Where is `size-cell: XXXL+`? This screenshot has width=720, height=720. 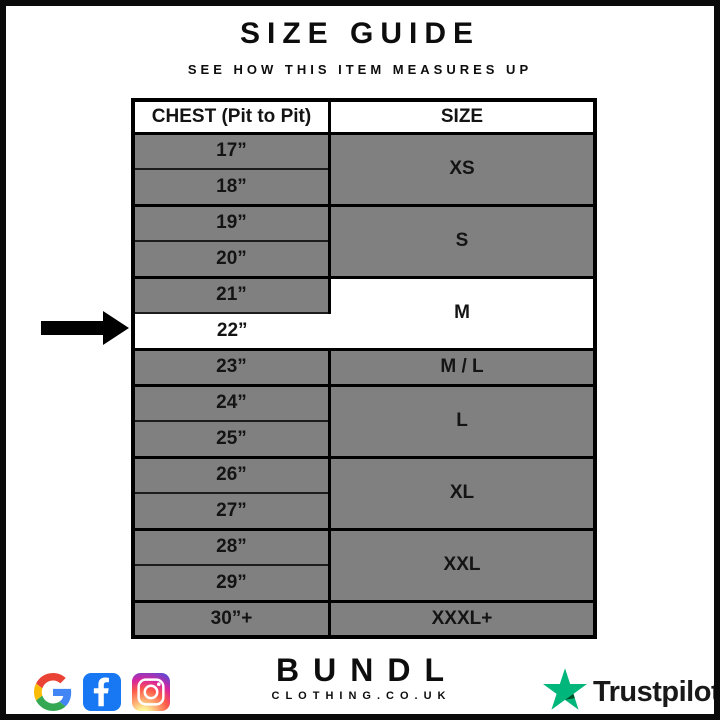
size-cell: XXXL+ is located at coordinates (462, 618).